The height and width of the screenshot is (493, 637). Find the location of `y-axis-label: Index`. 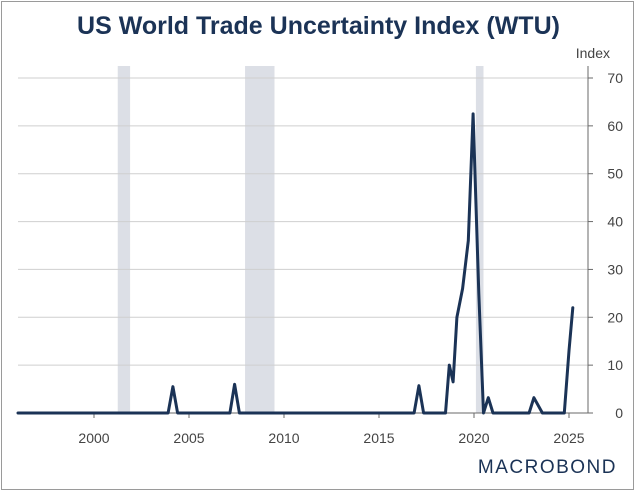

y-axis-label: Index is located at coordinates (593, 53).